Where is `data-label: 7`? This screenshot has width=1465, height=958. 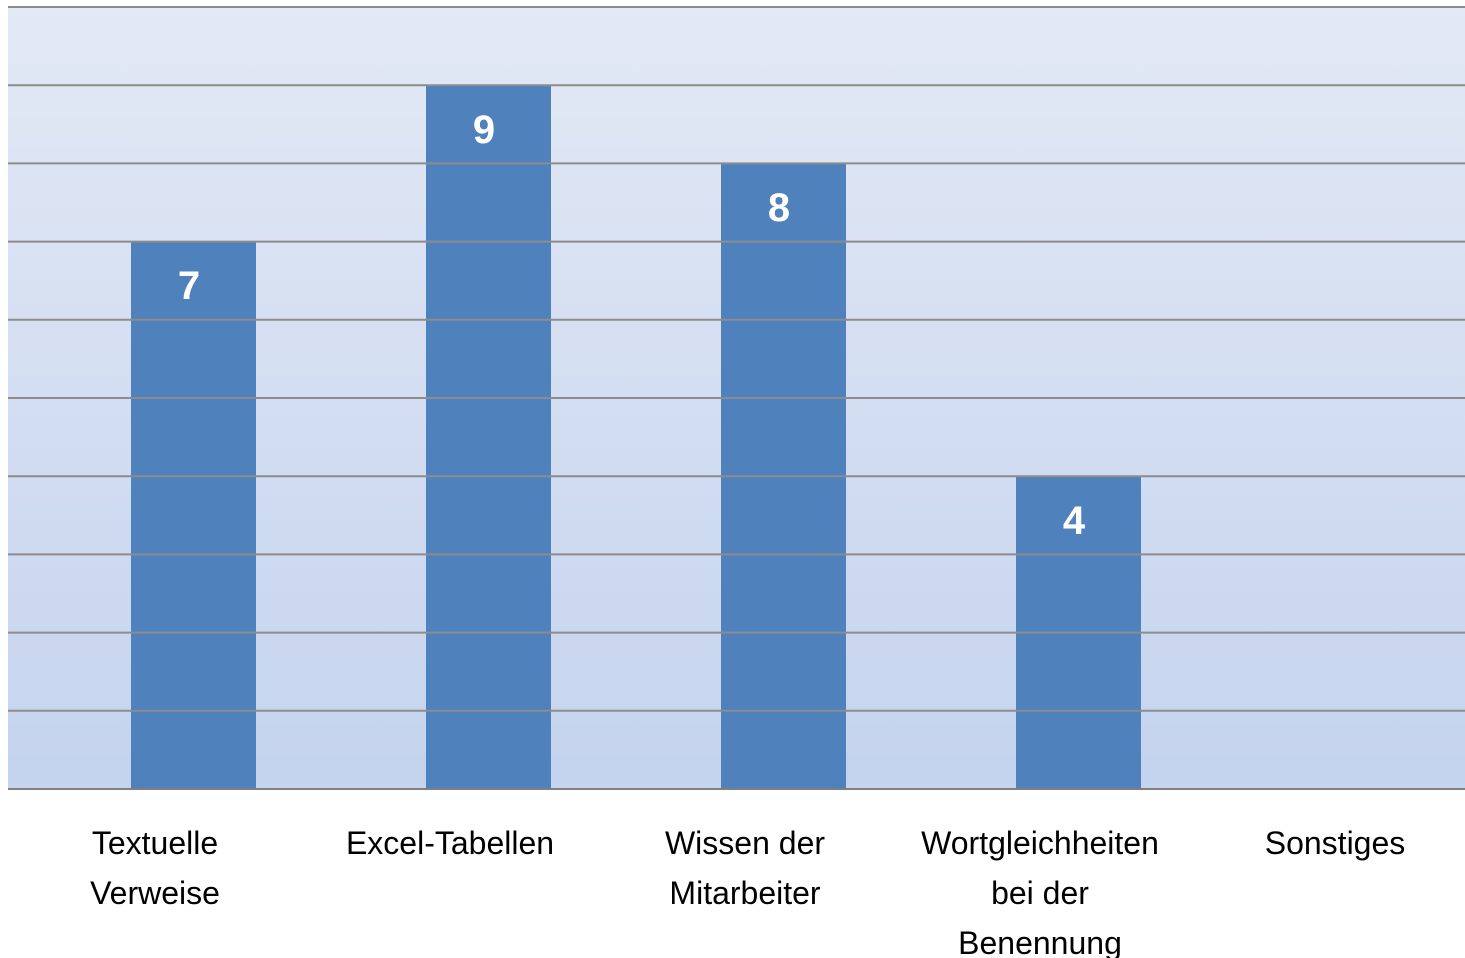 data-label: 7 is located at coordinates (189, 286).